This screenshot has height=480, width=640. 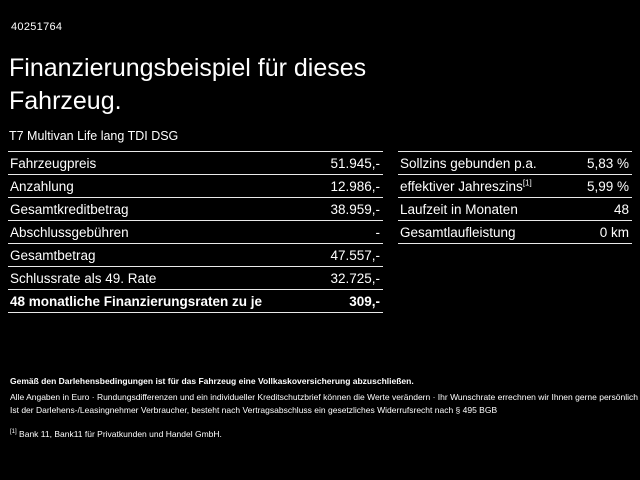 I want to click on table-row: Laufzeit in Monaten 48, so click(x=515, y=209).